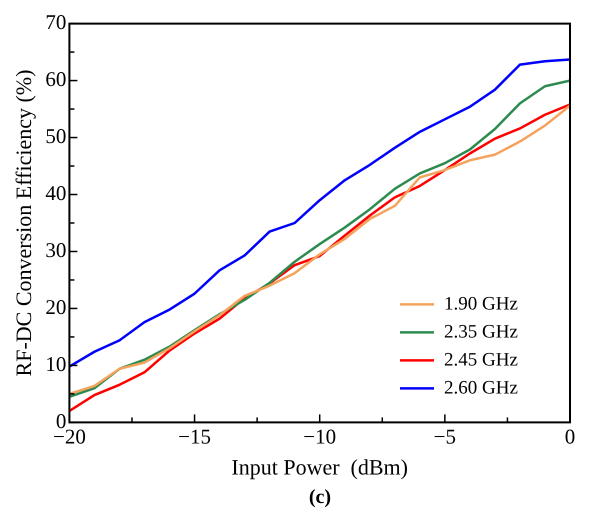  Describe the element at coordinates (55, 193) in the screenshot. I see `y-tick-label: 40` at that location.